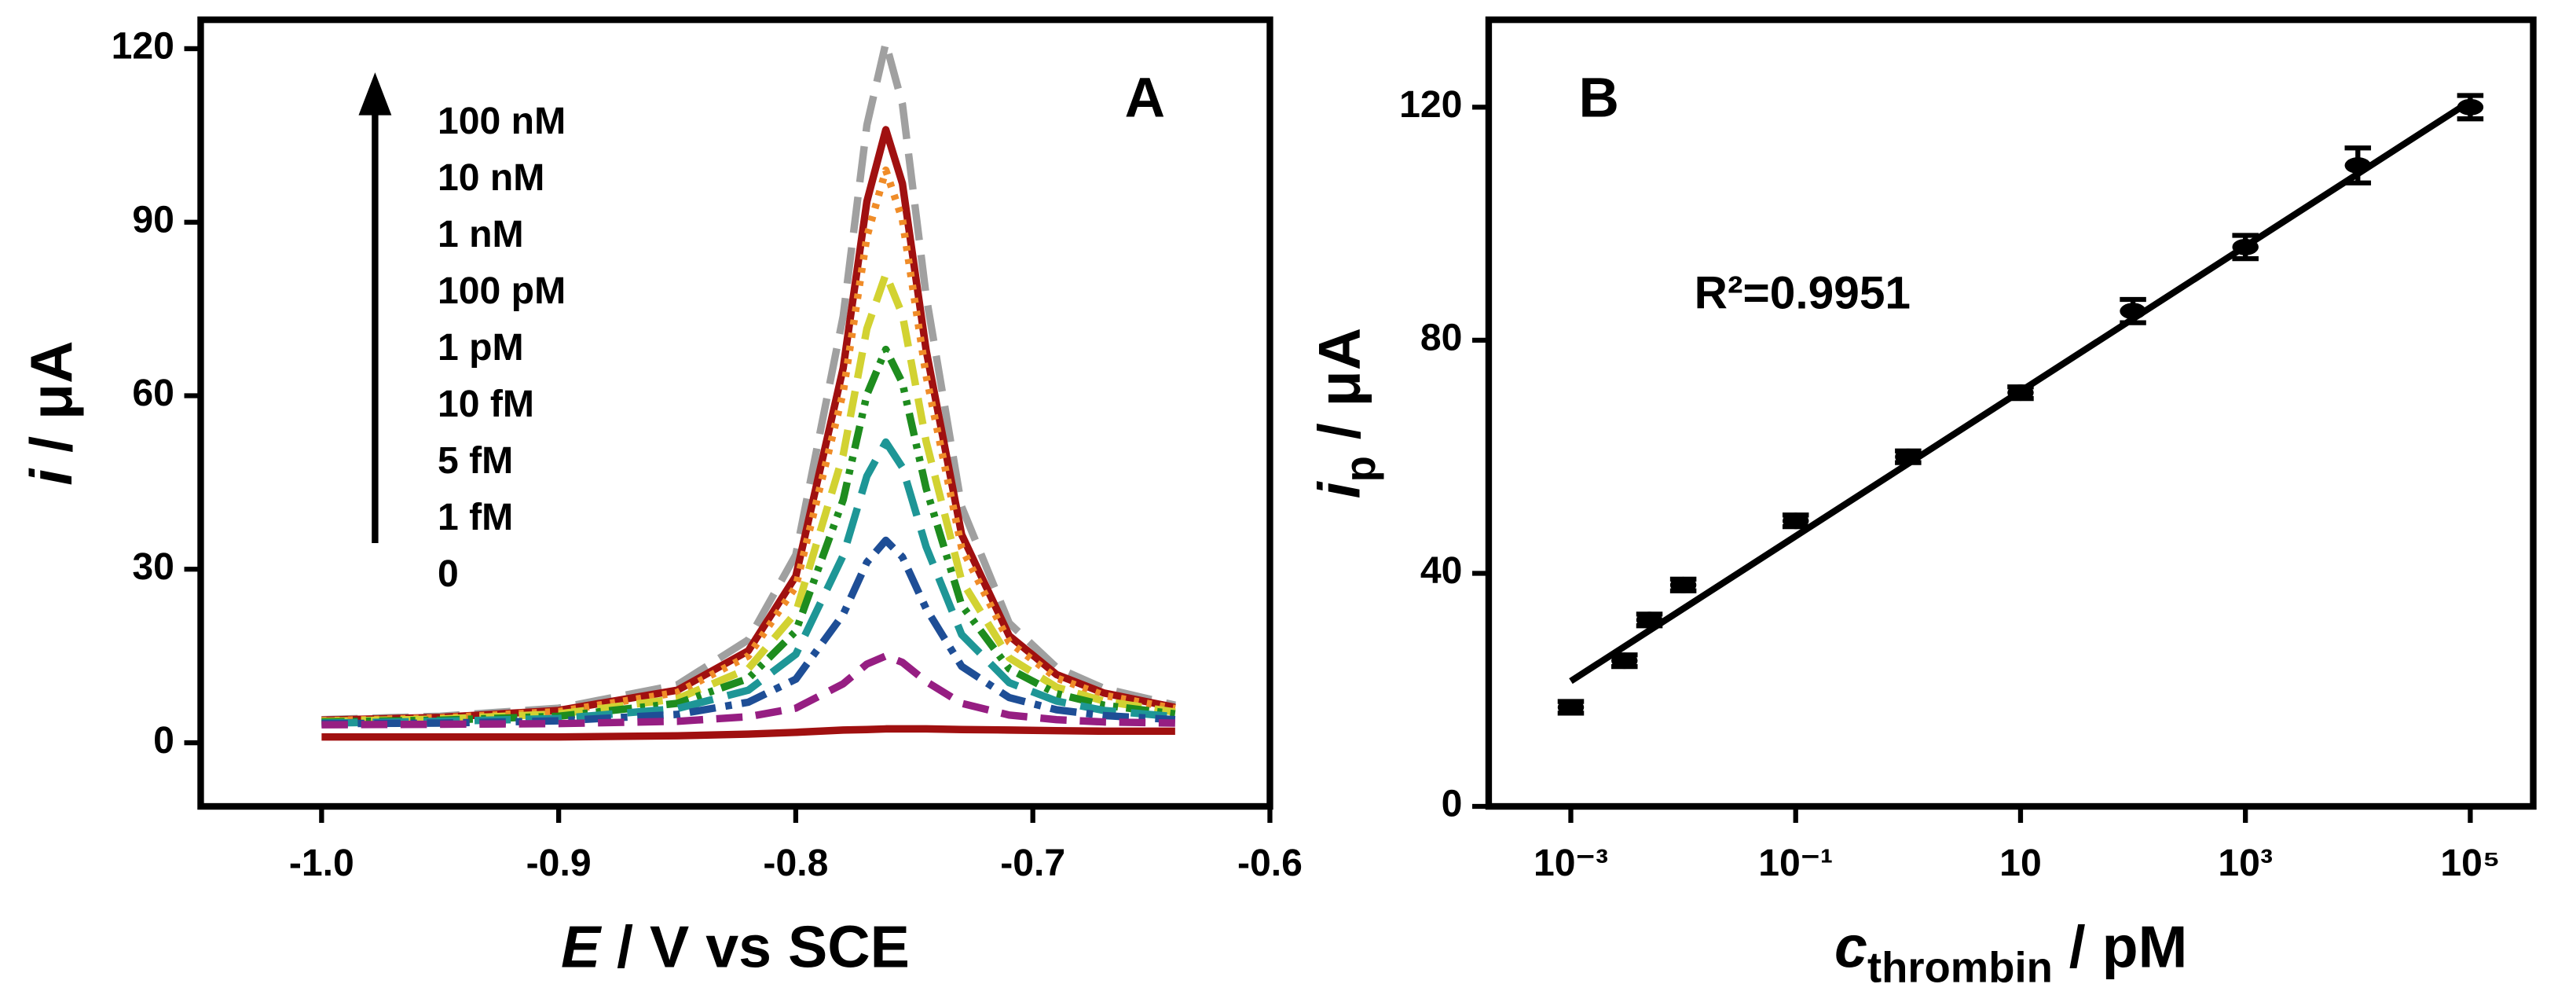 The height and width of the screenshot is (995, 2576). Describe the element at coordinates (153, 219) in the screenshot. I see `y-tick-label: 90` at that location.